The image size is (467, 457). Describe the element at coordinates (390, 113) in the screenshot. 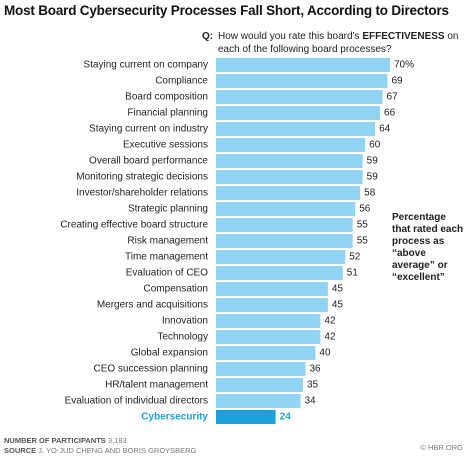

I see `value-label: 66` at that location.